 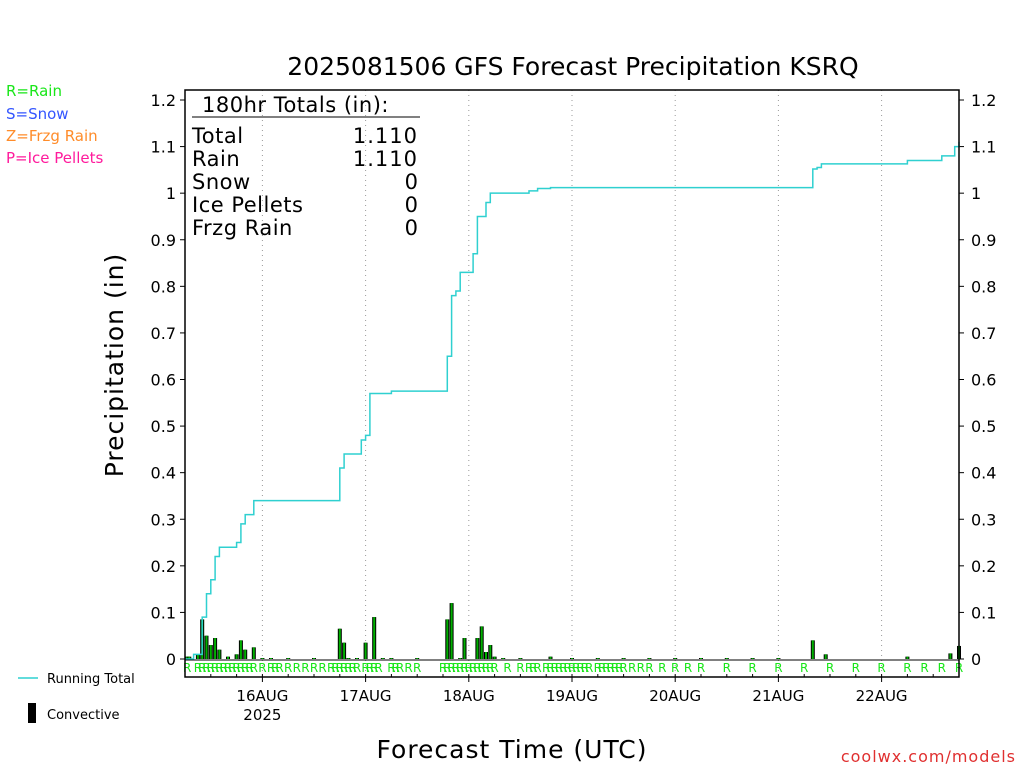 I want to click on legend-rain: R=Rain, so click(x=34, y=91).